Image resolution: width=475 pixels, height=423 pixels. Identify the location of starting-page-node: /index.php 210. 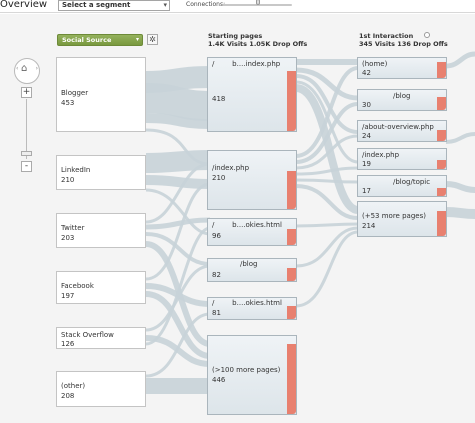
(252, 180).